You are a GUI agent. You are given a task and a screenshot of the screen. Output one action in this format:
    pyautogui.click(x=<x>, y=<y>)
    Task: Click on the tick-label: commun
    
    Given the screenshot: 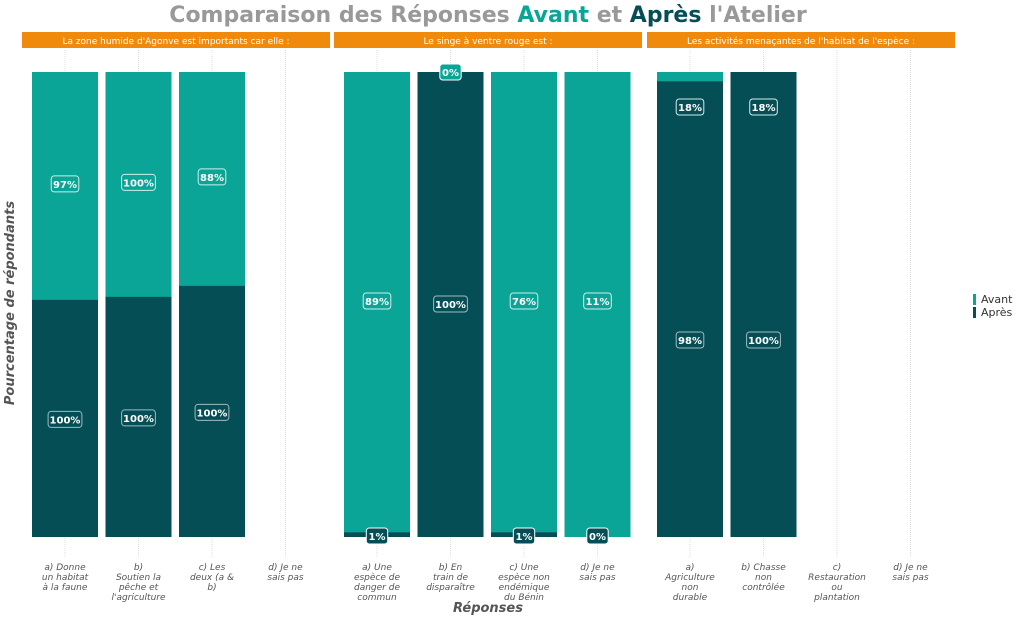 What is the action you would take?
    pyautogui.click(x=377, y=598)
    